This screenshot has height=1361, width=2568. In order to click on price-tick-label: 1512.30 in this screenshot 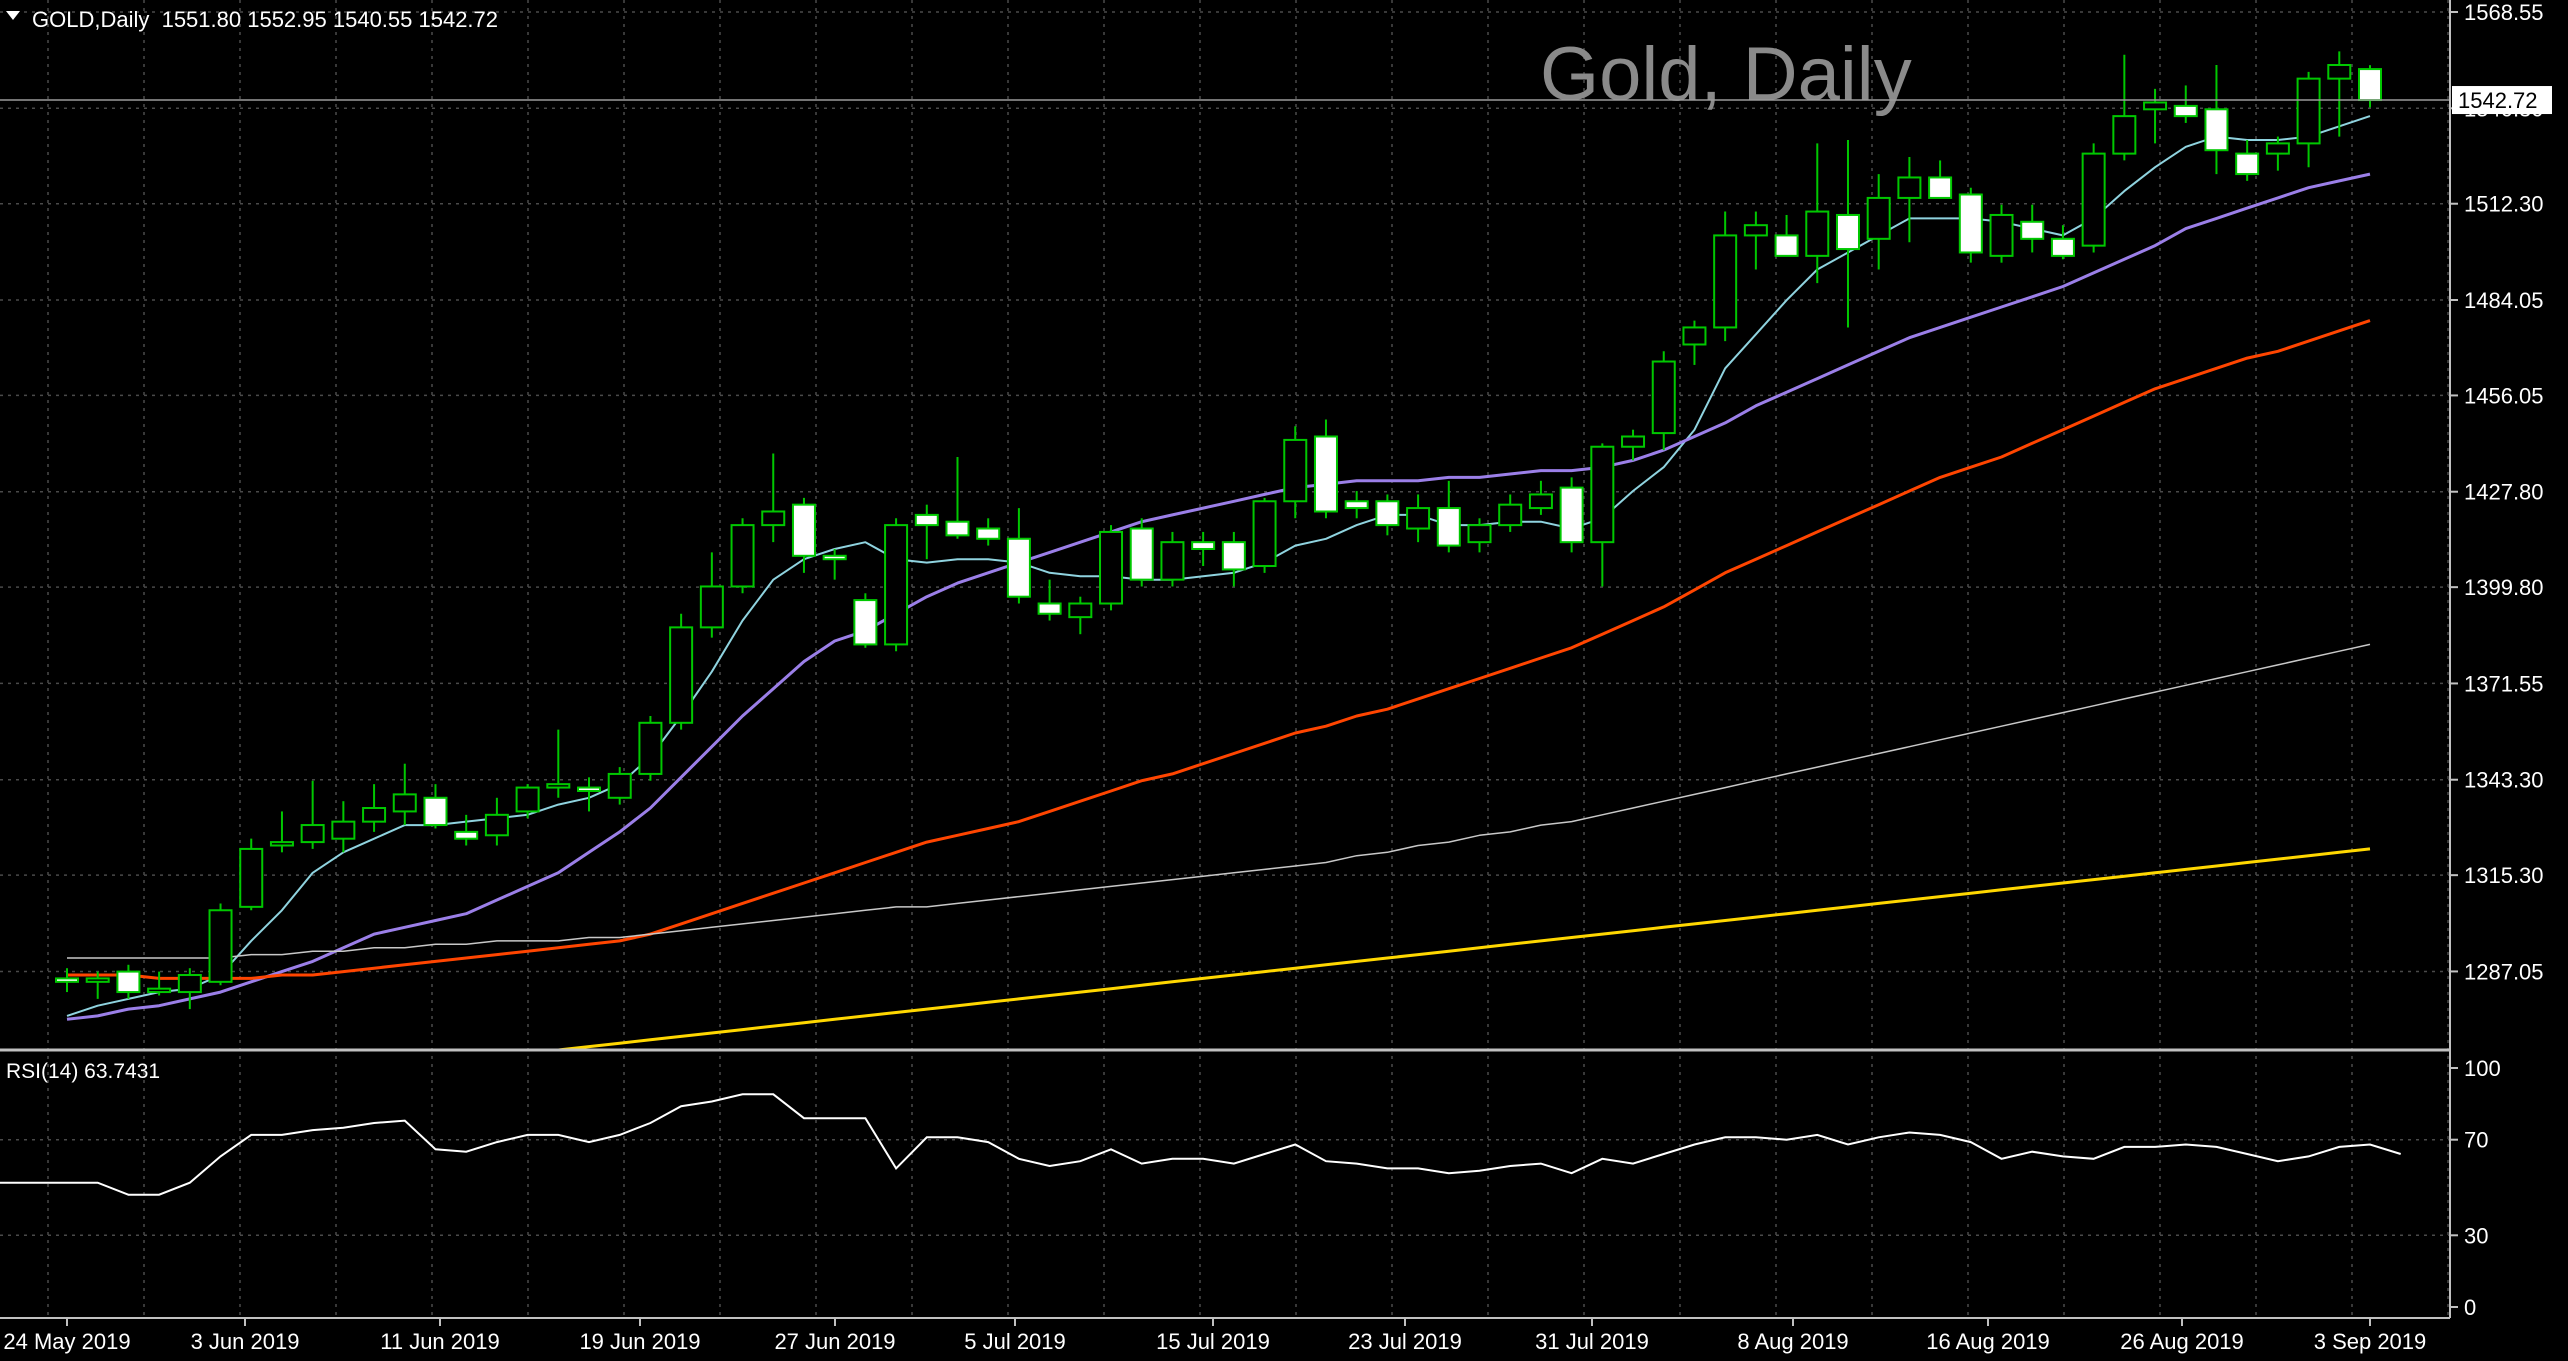, I will do `click(2504, 204)`.